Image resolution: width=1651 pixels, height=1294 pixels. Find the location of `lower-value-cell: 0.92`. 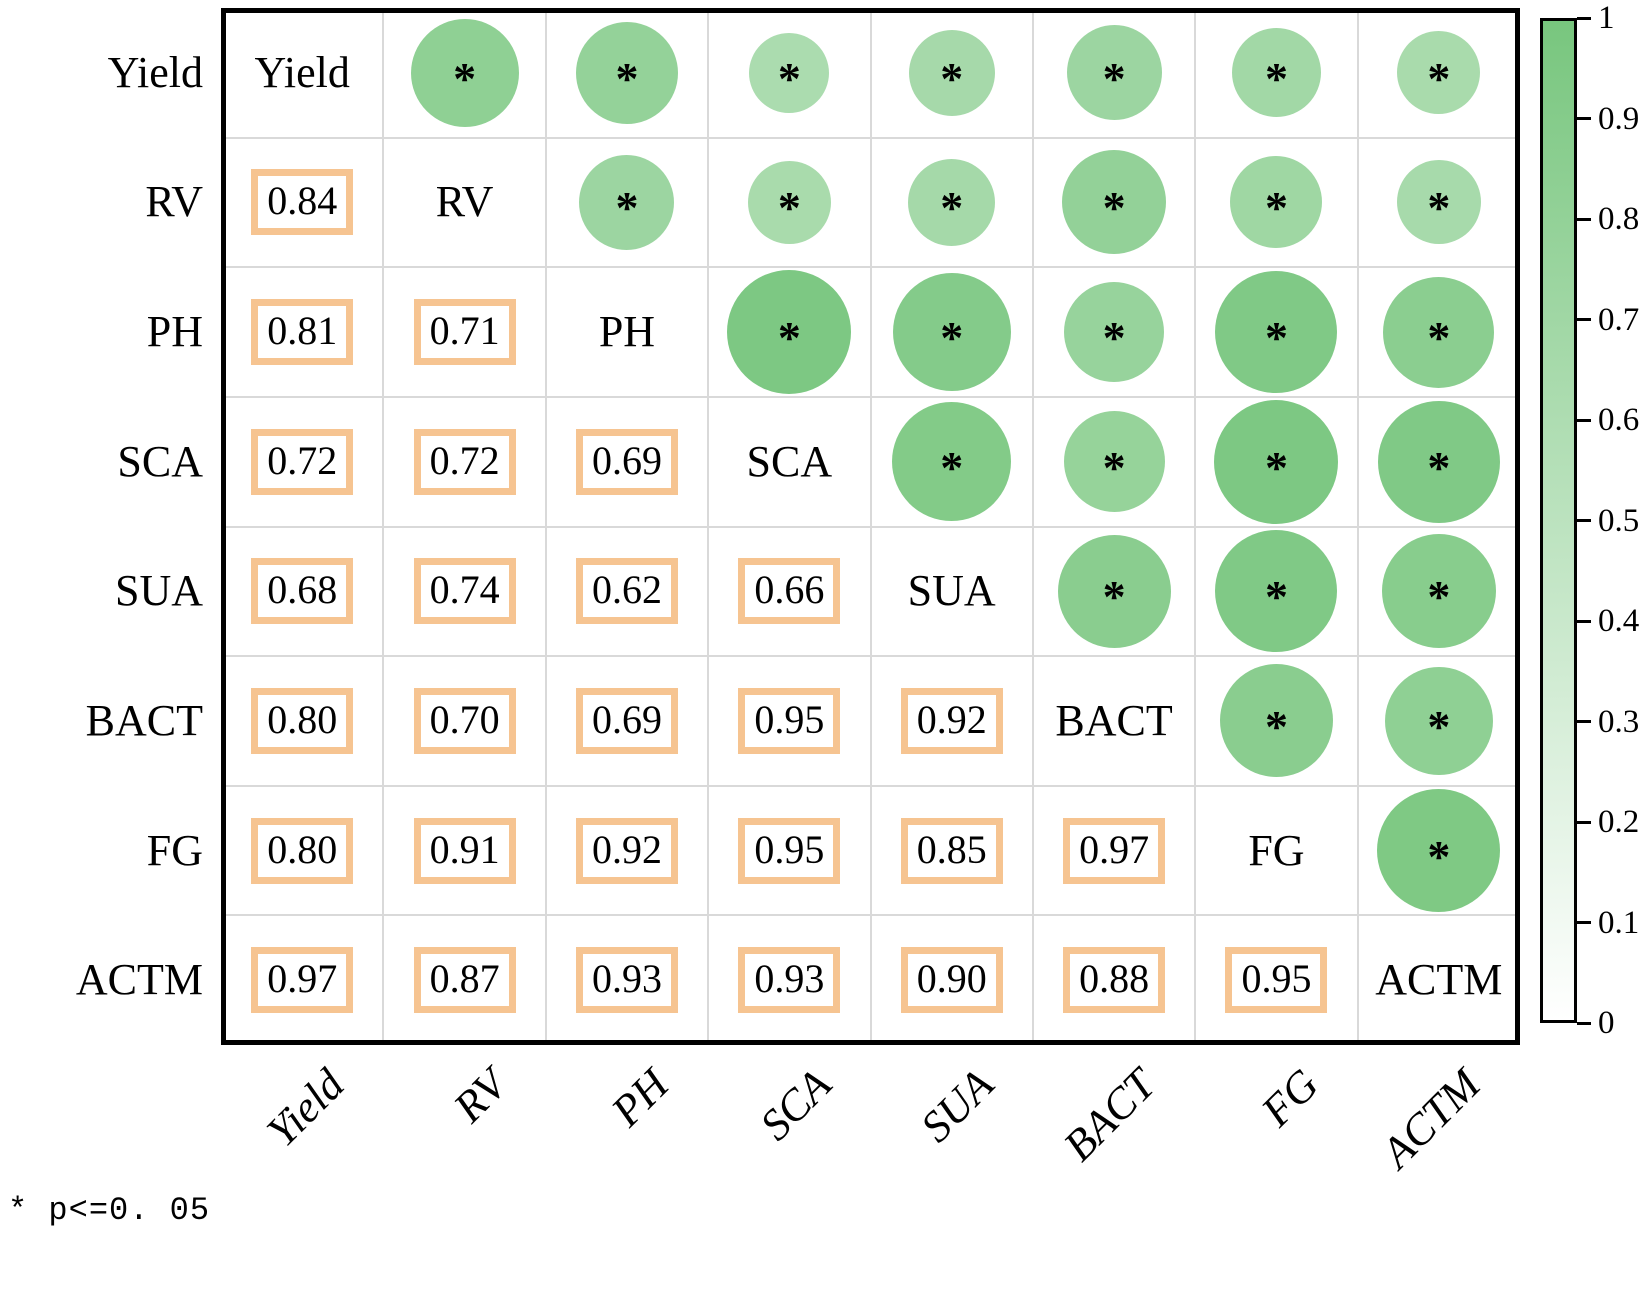

lower-value-cell: 0.92 is located at coordinates (627, 851).